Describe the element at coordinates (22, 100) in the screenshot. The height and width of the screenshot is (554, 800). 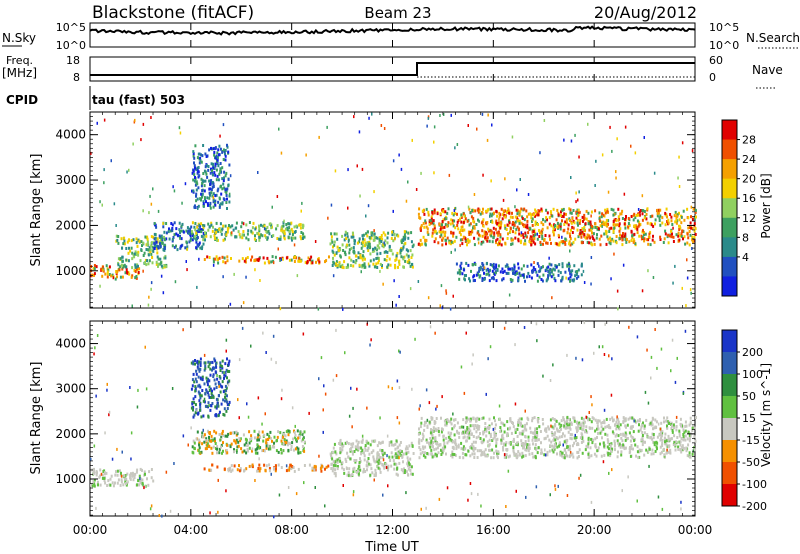
I see `cpid-label: CPID` at that location.